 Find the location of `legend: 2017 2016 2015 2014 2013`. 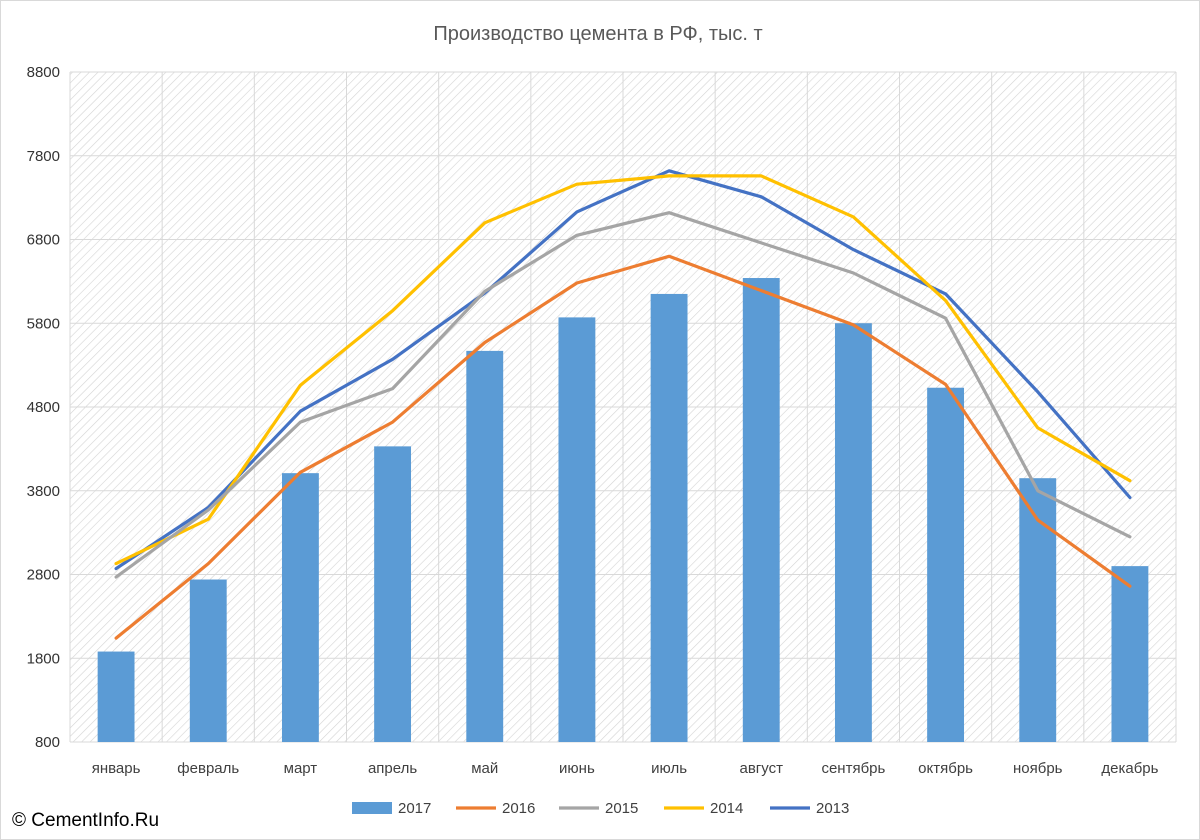

legend: 2017 2016 2015 2014 2013 is located at coordinates (600, 808).